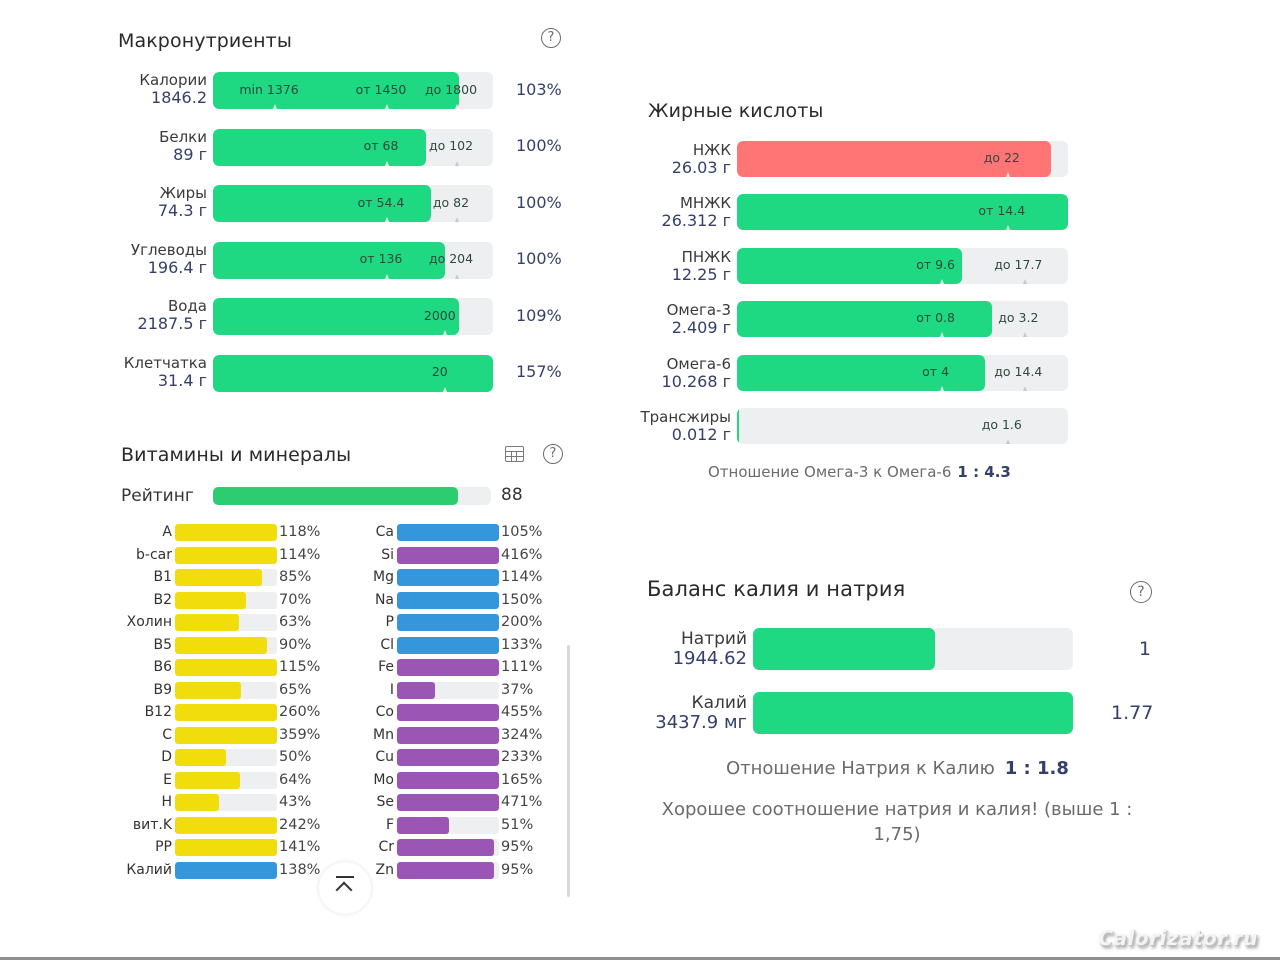  I want to click on progress-bar: от 14.4, so click(902, 212).